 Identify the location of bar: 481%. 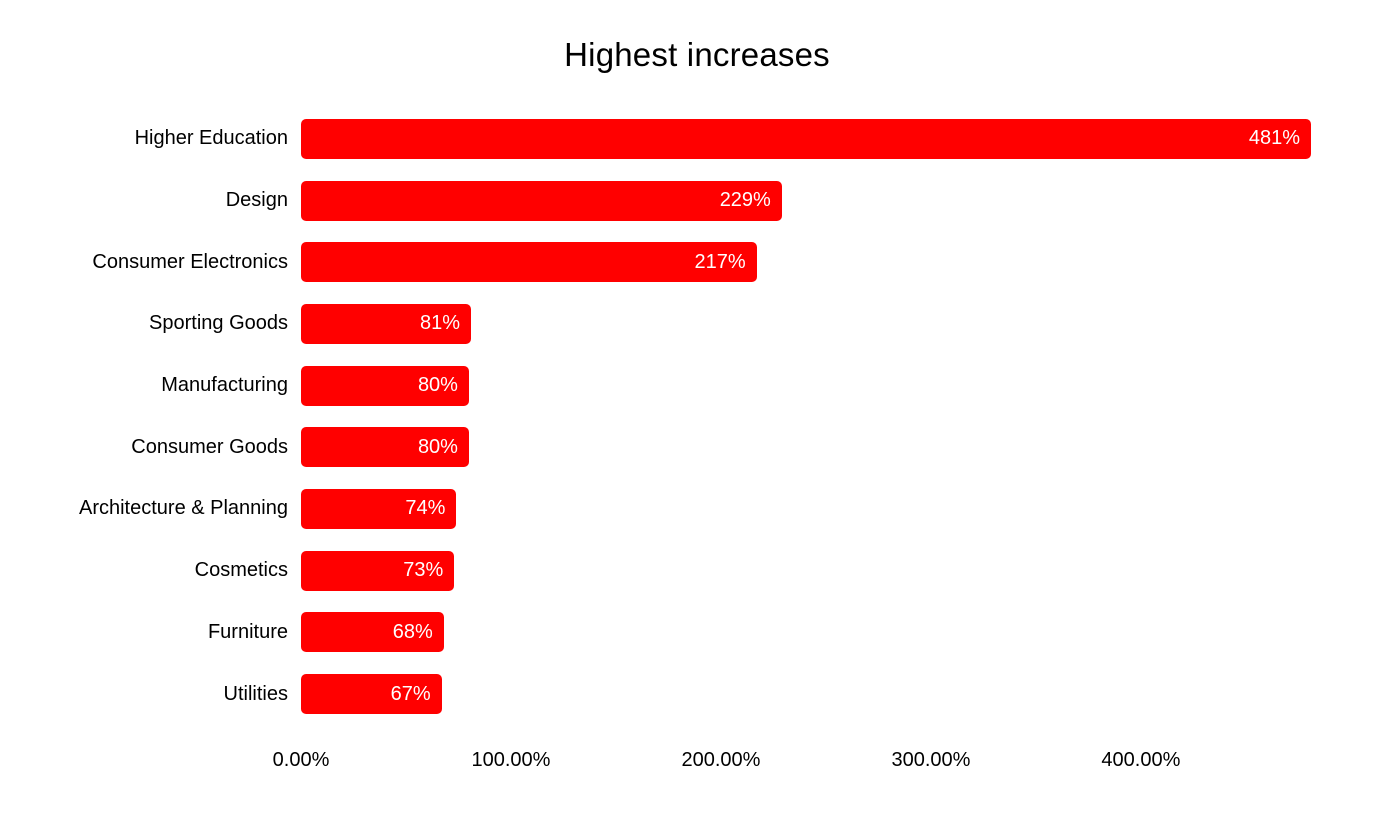
(806, 138).